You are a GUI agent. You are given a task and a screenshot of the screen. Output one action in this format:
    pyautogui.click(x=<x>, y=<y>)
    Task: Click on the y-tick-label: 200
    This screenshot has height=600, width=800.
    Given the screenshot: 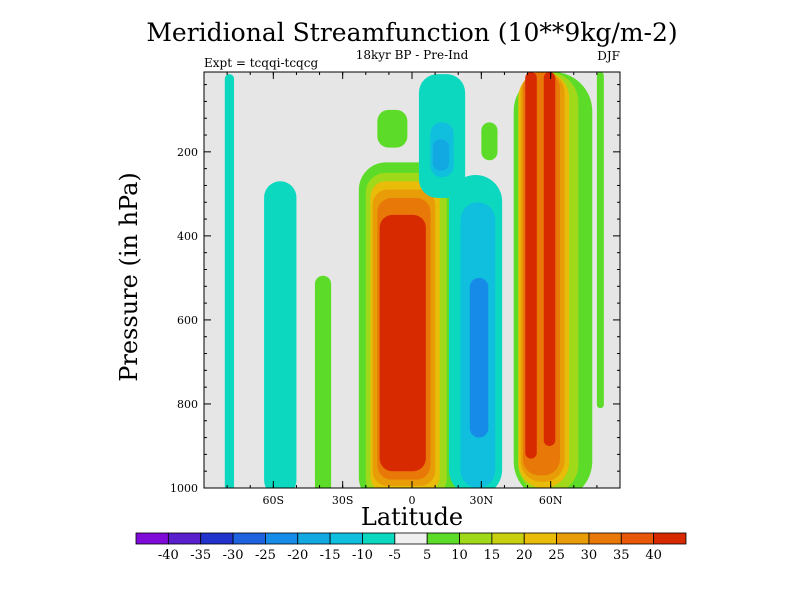 What is the action you would take?
    pyautogui.click(x=187, y=152)
    